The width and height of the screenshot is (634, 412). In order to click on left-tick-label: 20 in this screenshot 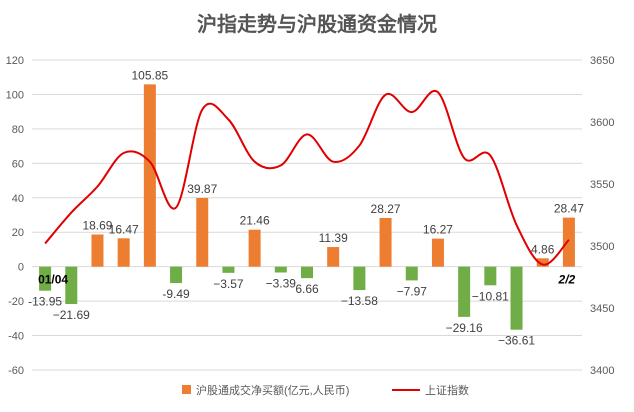, I will do `click(18, 233)`.